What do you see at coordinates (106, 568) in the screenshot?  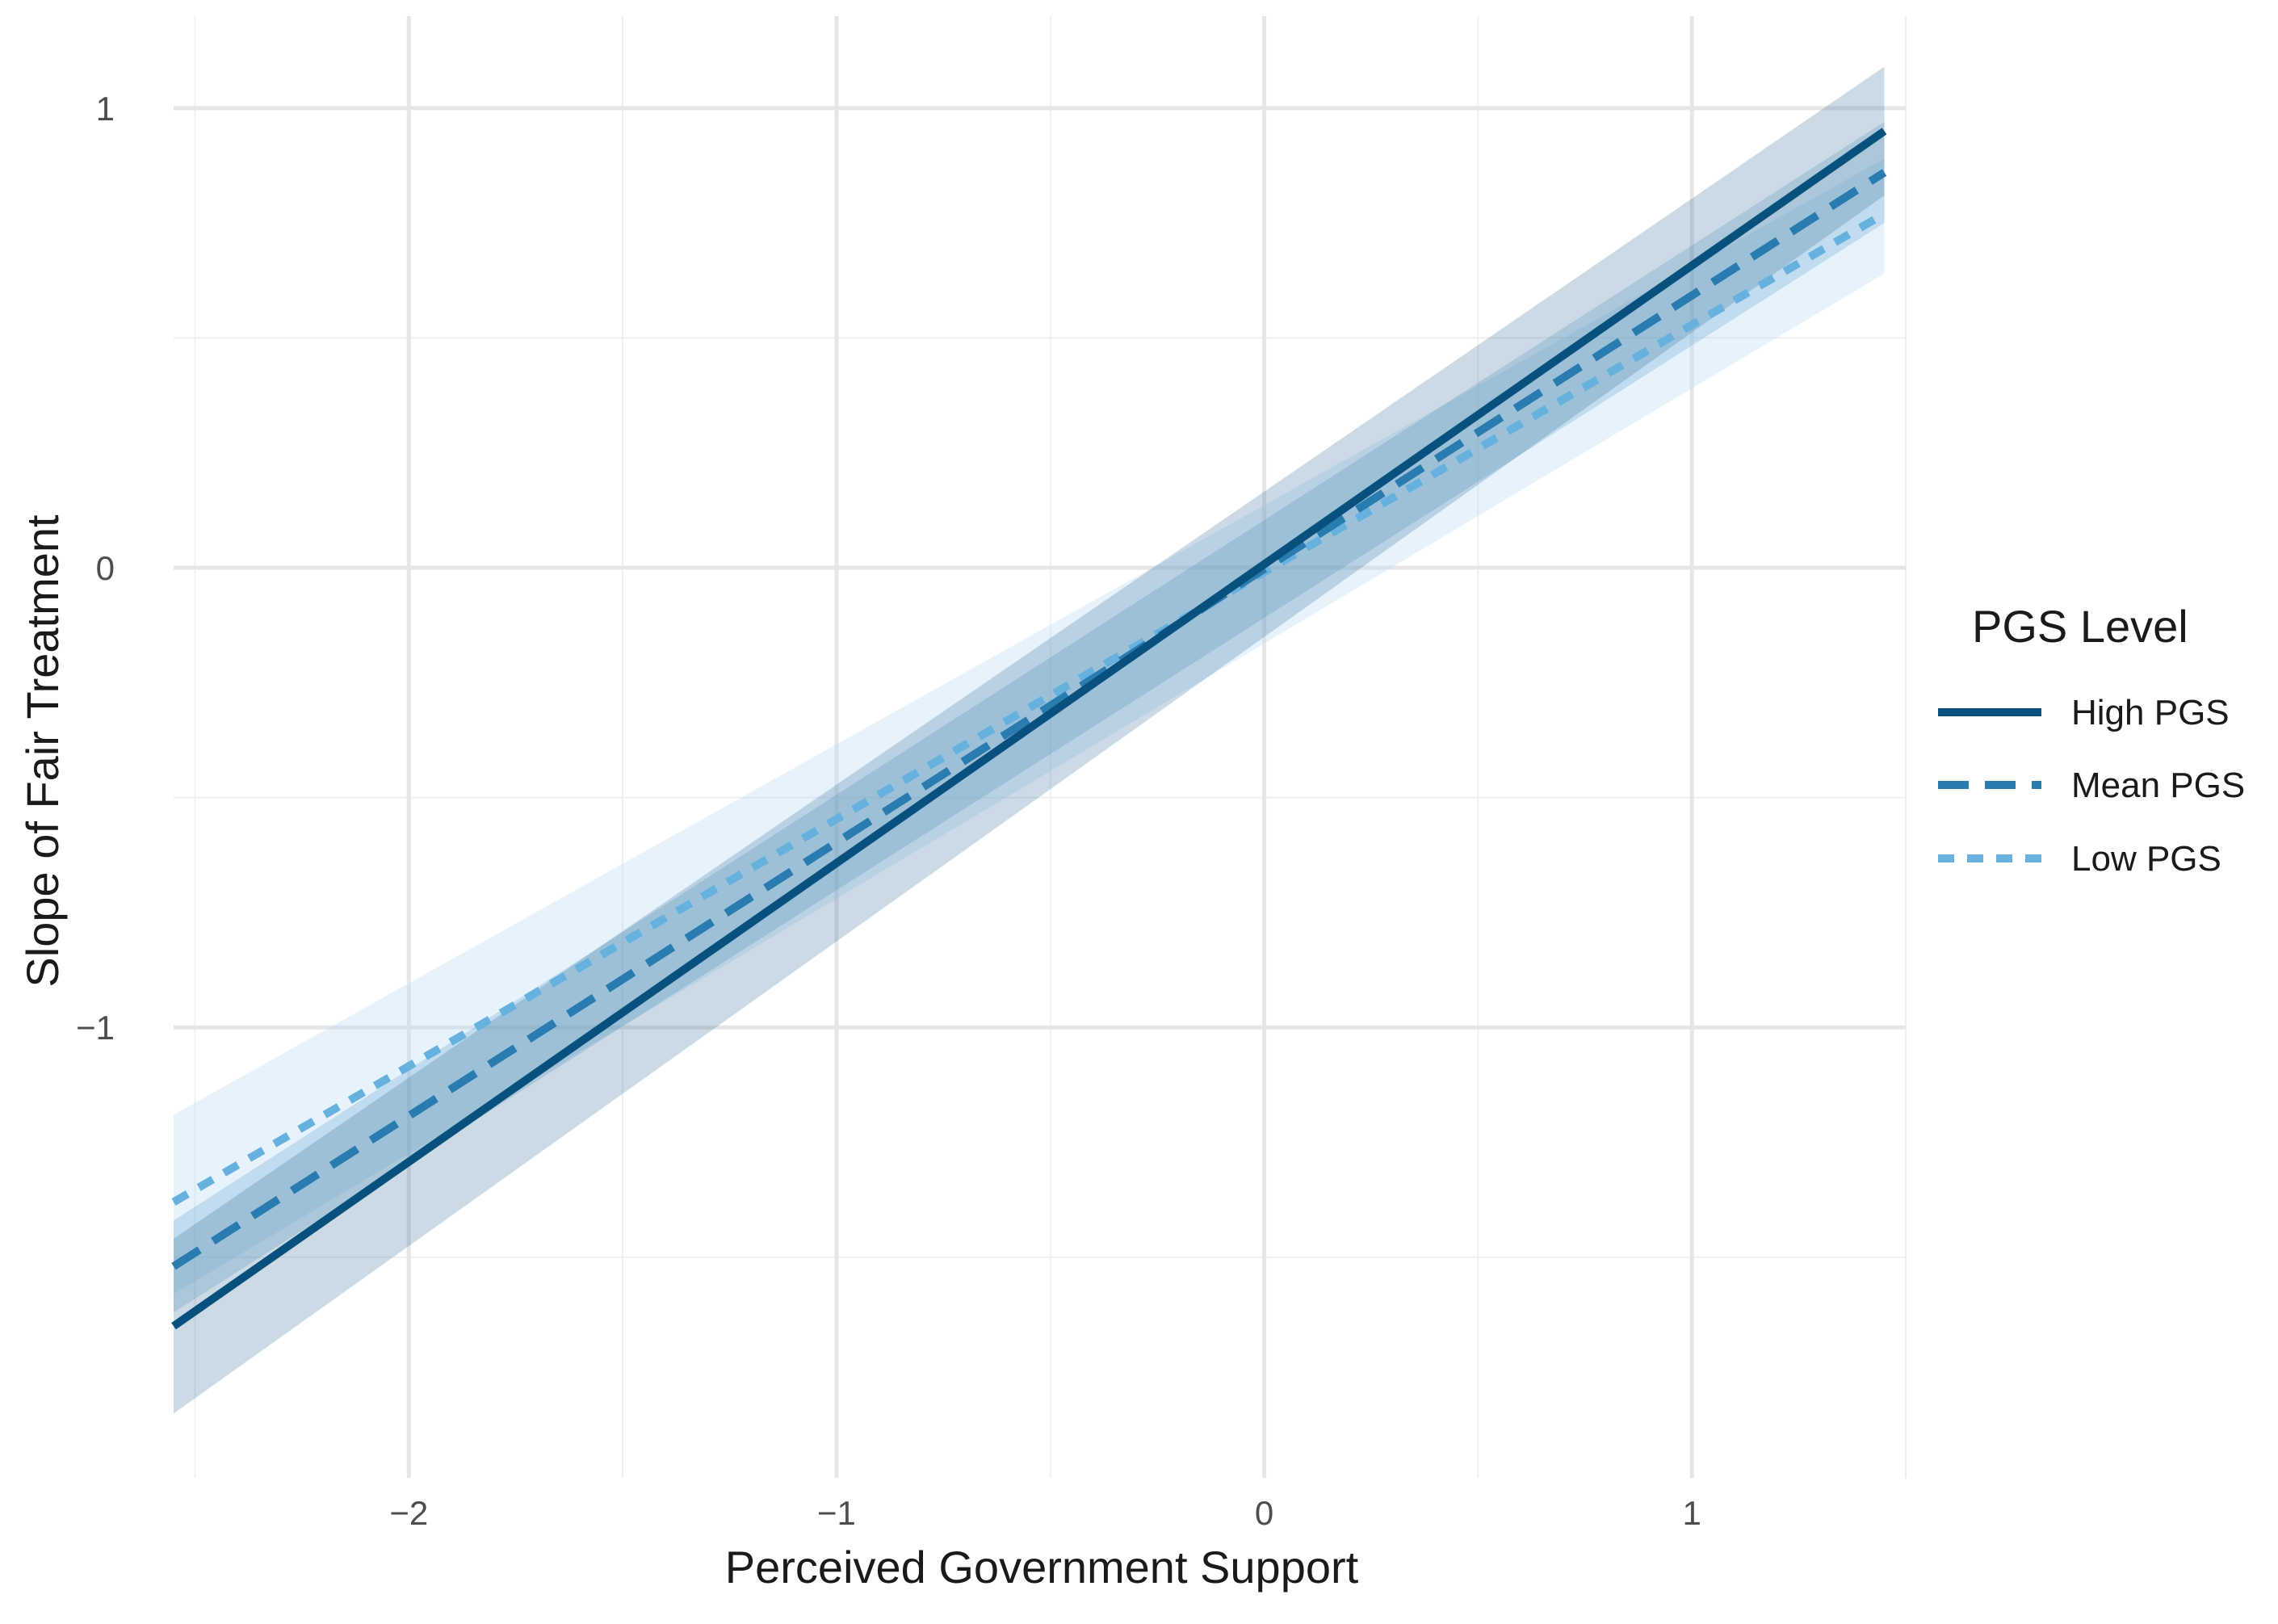 I see `y-tick-label: 0` at bounding box center [106, 568].